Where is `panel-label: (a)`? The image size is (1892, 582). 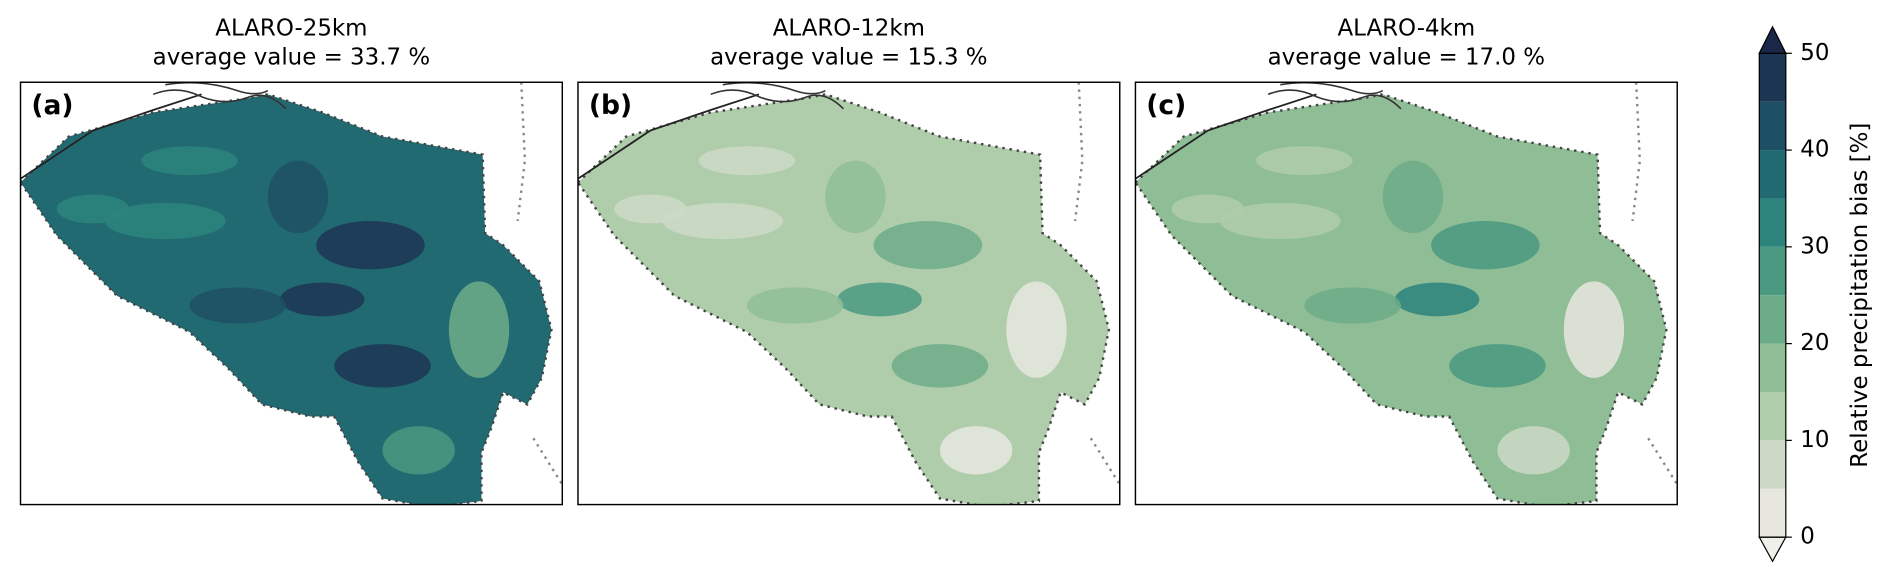 panel-label: (a) is located at coordinates (52, 105).